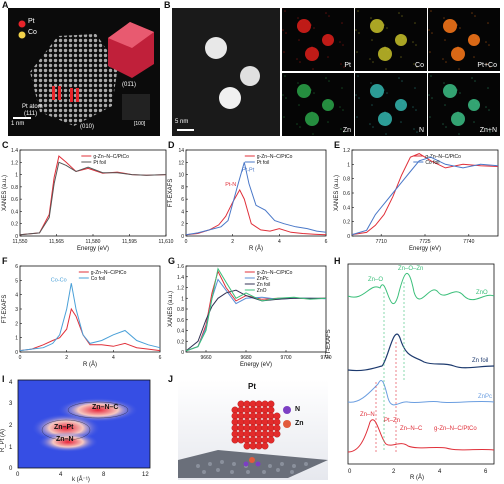 Image resolution: width=504 pixels, height=484 pixels. What do you see at coordinates (182, 212) in the screenshot?
I see `y-tick-label: 4` at bounding box center [182, 212].